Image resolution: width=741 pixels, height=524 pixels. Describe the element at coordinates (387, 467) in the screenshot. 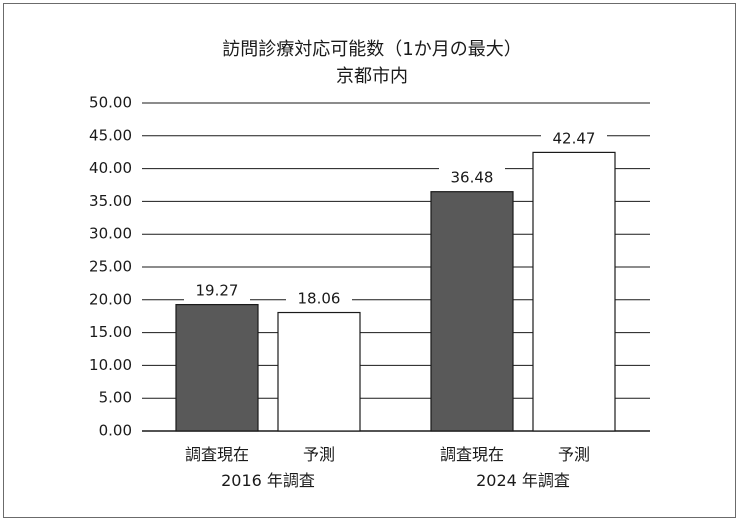

I see `x-axis-labels: 調査現在 予測 2016 年調査 調査現在 予測 2024 年調査` at that location.